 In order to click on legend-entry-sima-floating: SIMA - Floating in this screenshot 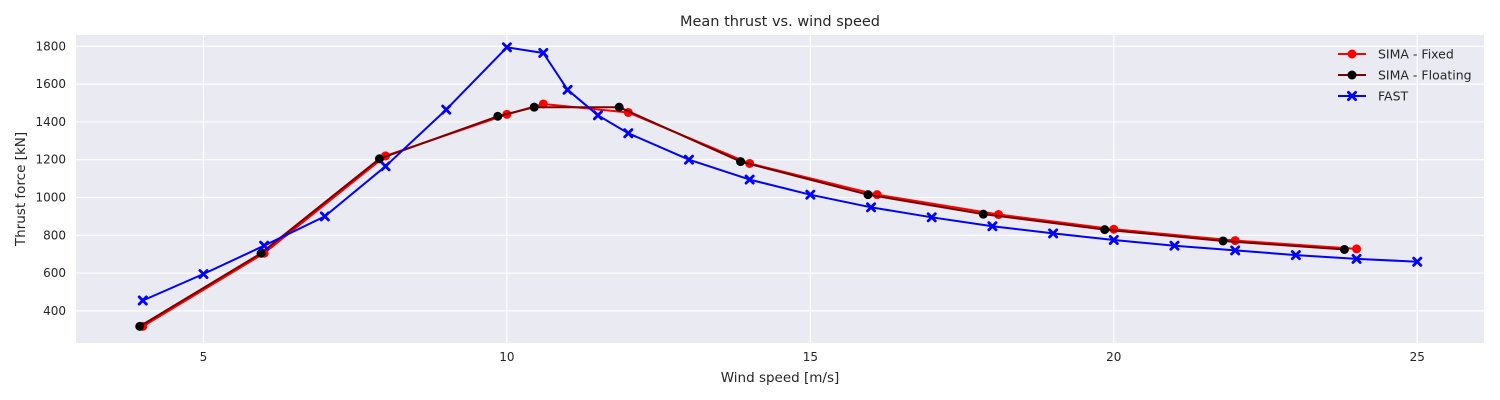, I will do `click(1405, 75)`.